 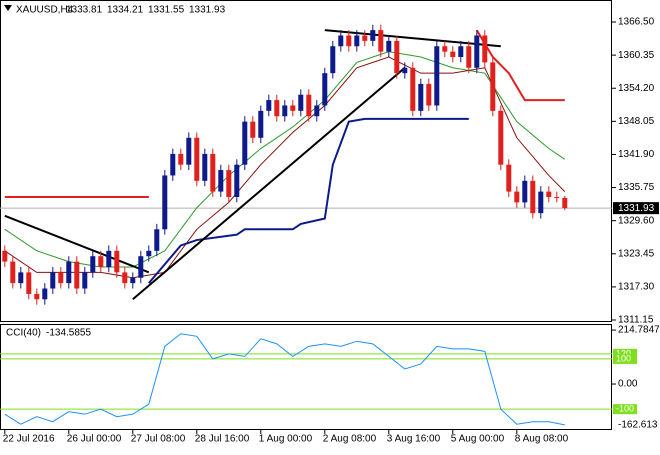 What do you see at coordinates (542, 439) in the screenshot?
I see `x-tick-label: 8 Aug 08:00` at bounding box center [542, 439].